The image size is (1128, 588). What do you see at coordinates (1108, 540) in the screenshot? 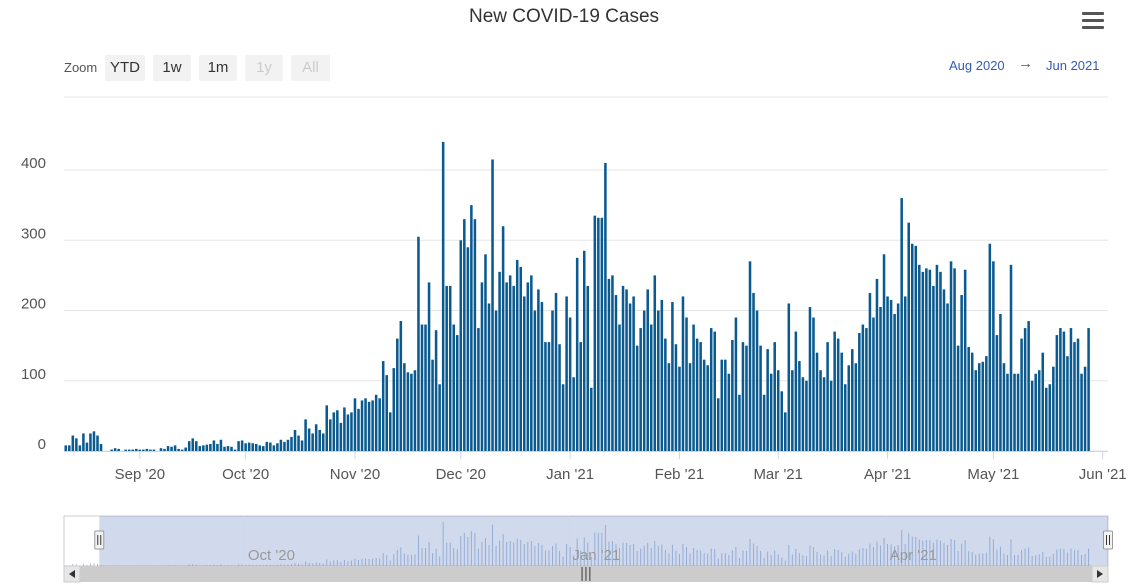
I see `navigator-right-handle` at bounding box center [1108, 540].